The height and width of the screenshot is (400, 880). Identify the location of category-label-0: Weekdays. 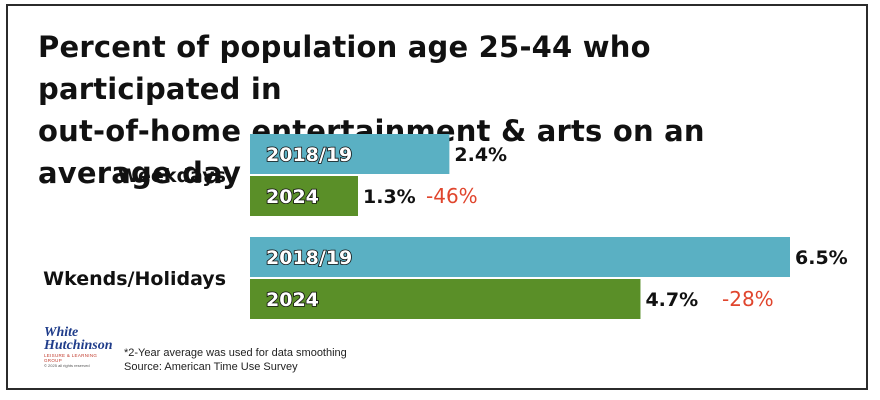
(172, 176).